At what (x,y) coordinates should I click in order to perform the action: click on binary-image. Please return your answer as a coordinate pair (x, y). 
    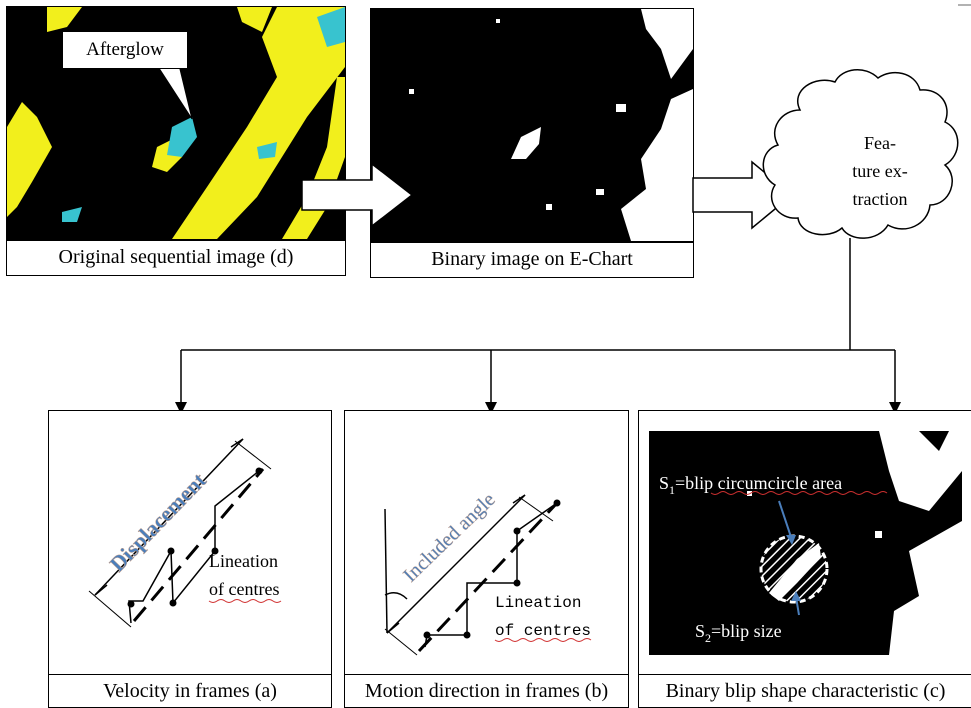
    Looking at the image, I should click on (532, 125).